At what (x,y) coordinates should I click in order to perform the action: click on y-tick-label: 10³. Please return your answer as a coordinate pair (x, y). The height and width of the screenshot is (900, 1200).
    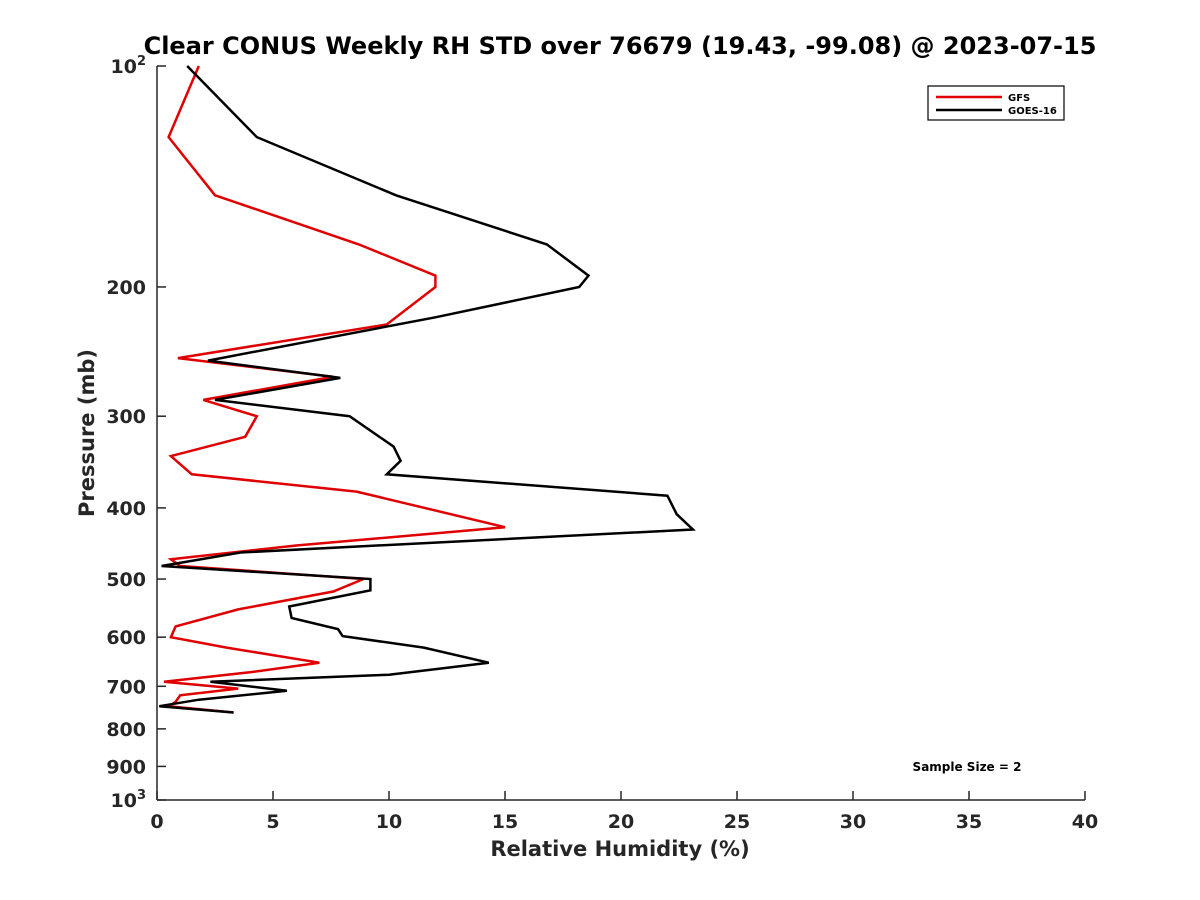
    Looking at the image, I should click on (129, 800).